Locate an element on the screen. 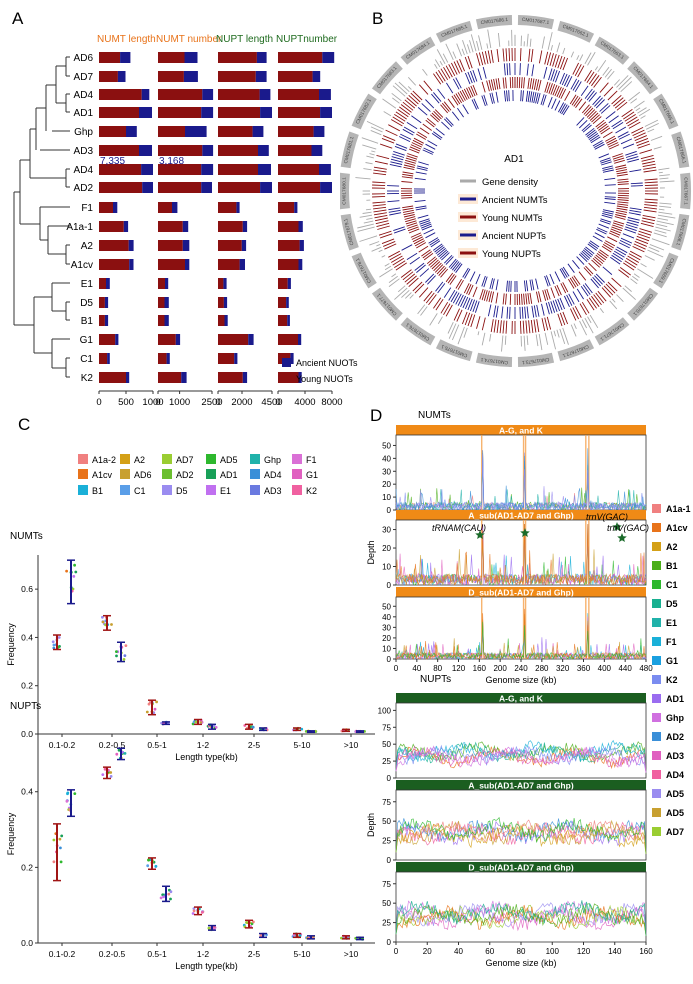  taxon-label: AD7 is located at coordinates (84, 77).